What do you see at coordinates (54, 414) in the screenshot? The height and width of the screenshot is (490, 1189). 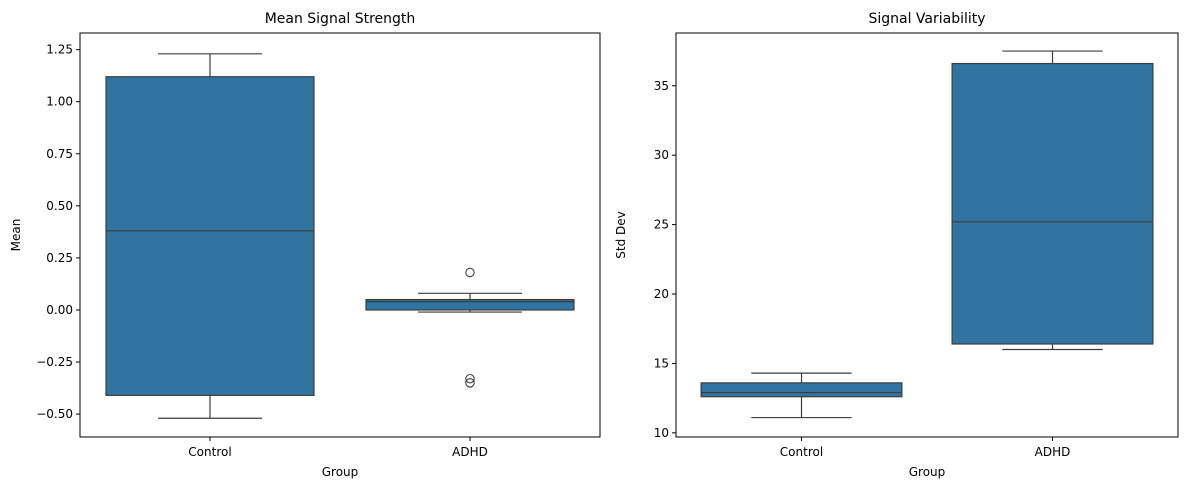 I see `y-tick-label: −0.50` at bounding box center [54, 414].